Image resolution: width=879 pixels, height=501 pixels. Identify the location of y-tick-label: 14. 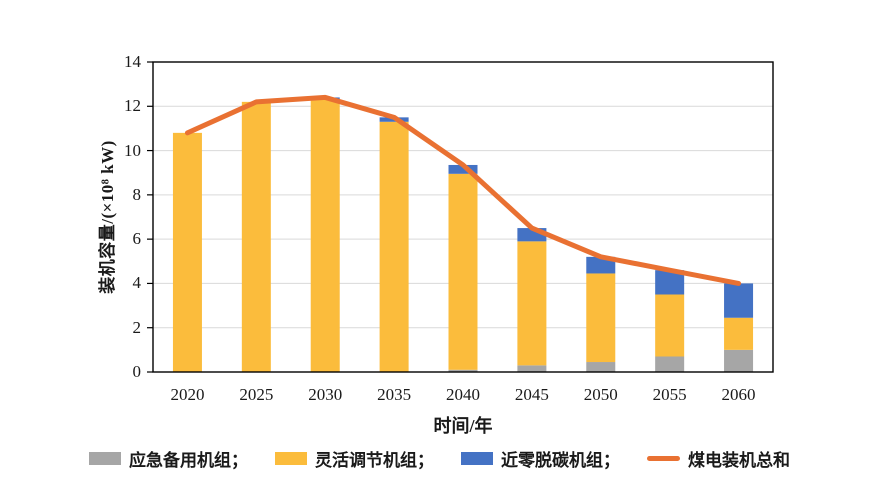
(132, 61).